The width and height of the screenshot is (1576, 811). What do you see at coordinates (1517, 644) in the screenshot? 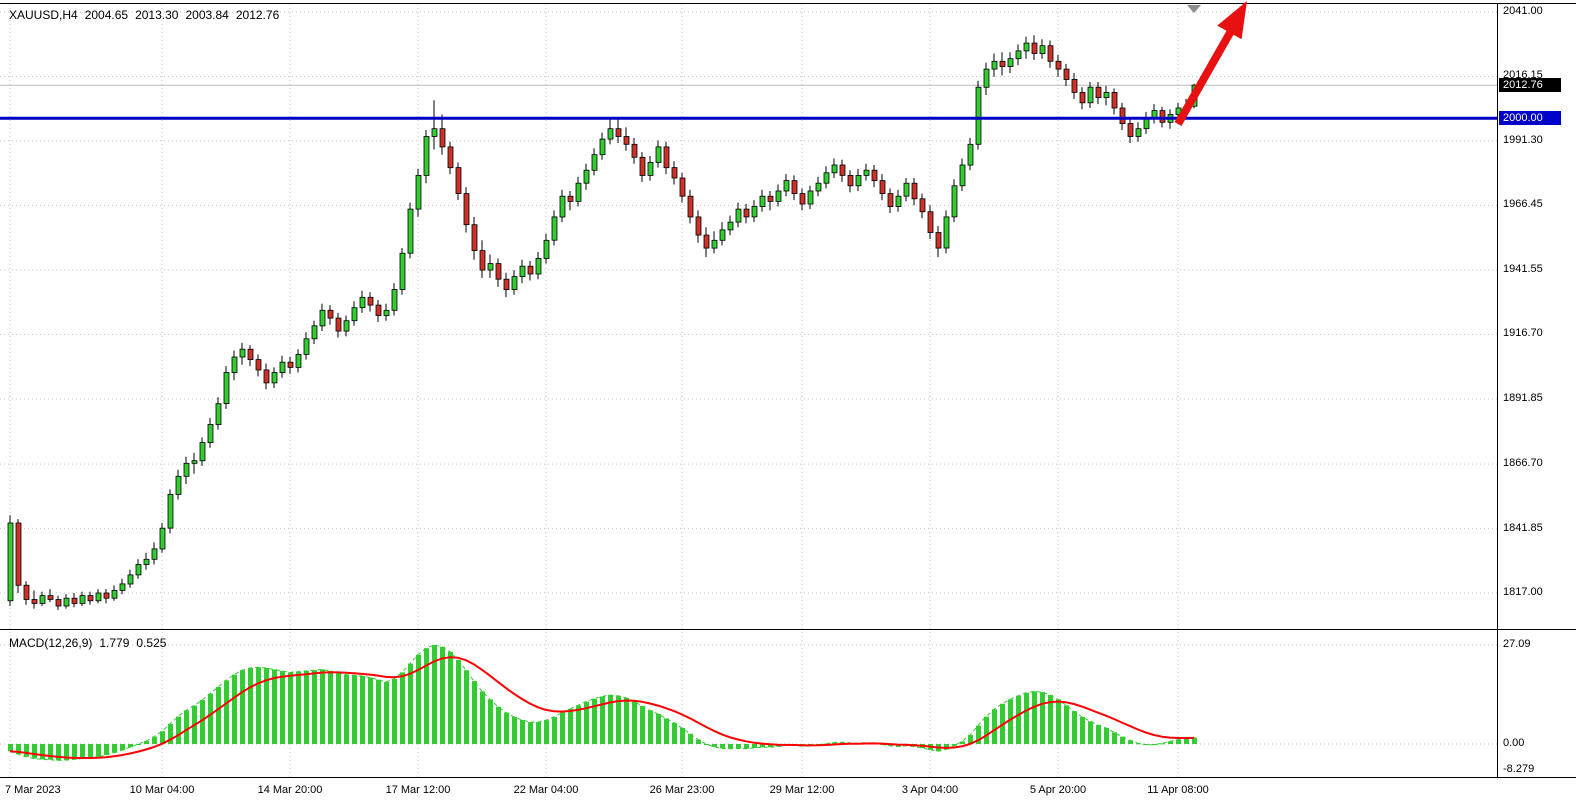
I see `macd-axis-label: 27.09` at bounding box center [1517, 644].